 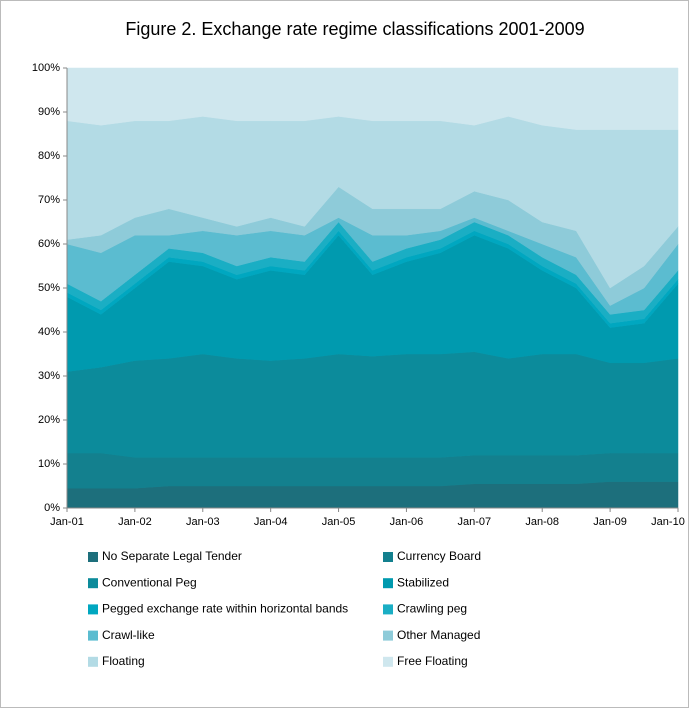 I want to click on x-tick-label: Jan-04, so click(x=271, y=522).